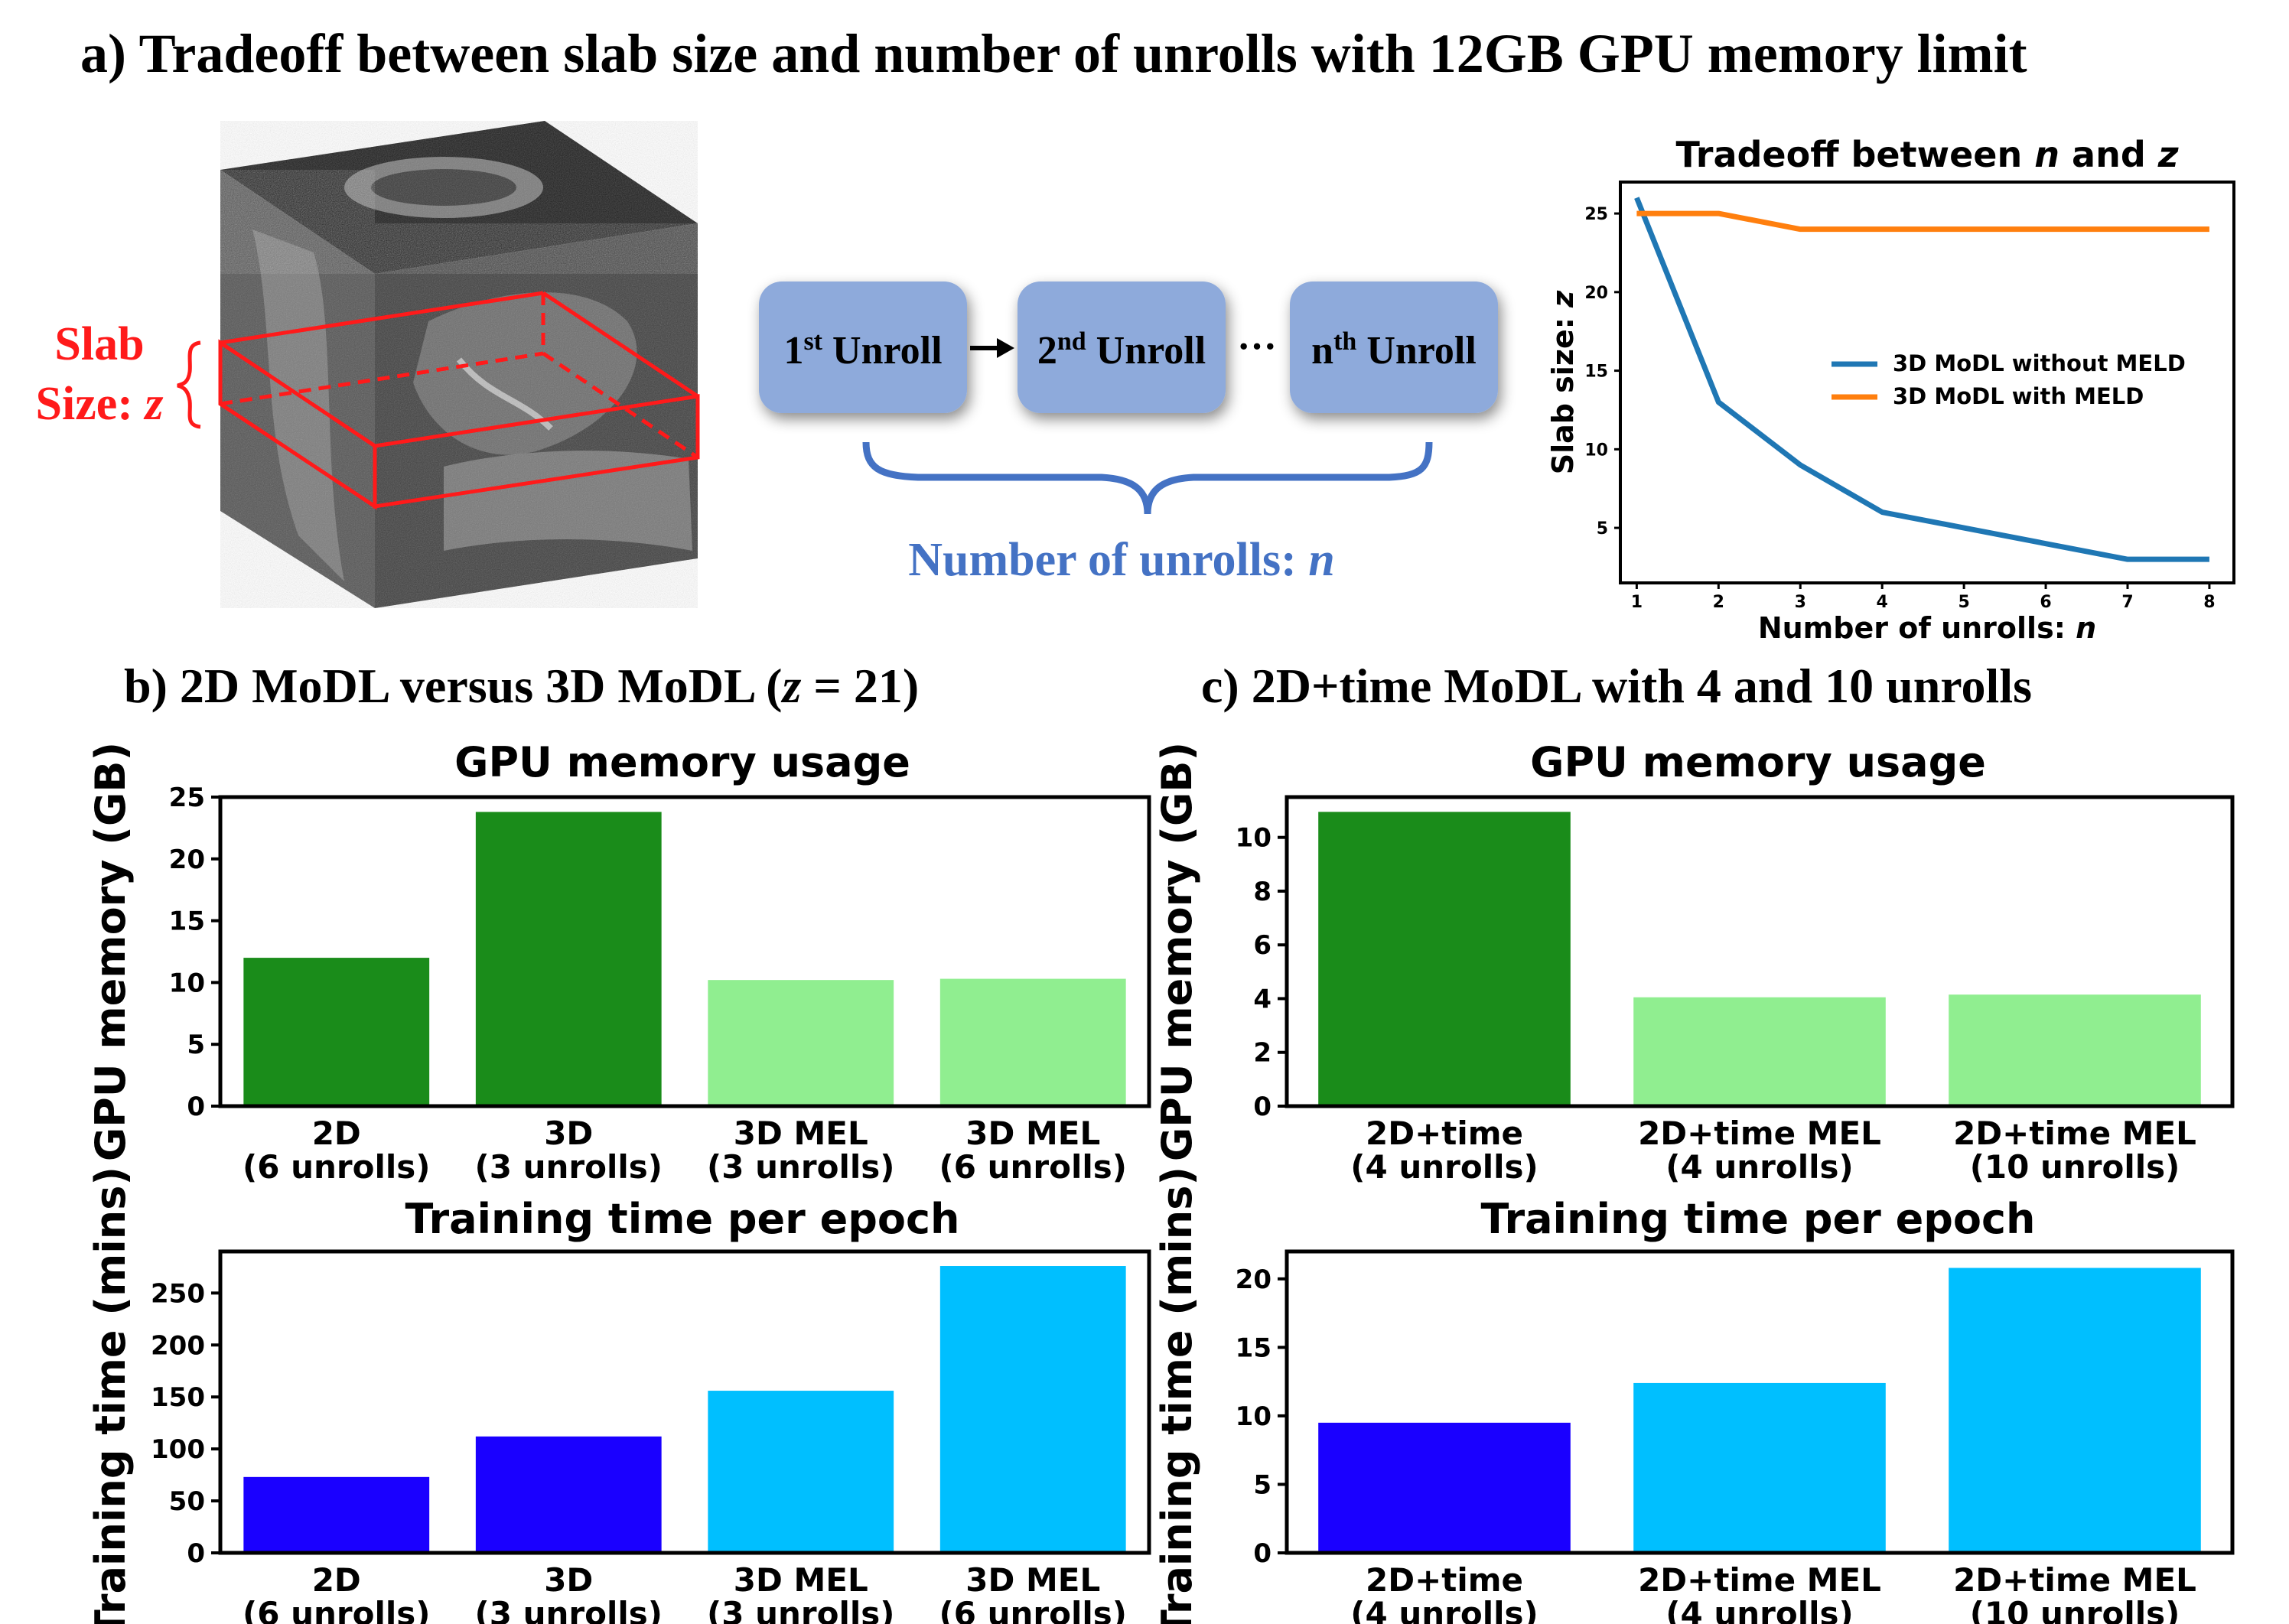 The width and height of the screenshot is (2289, 1624). I want to click on c_time-ytick-2: 10, so click(1253, 1416).